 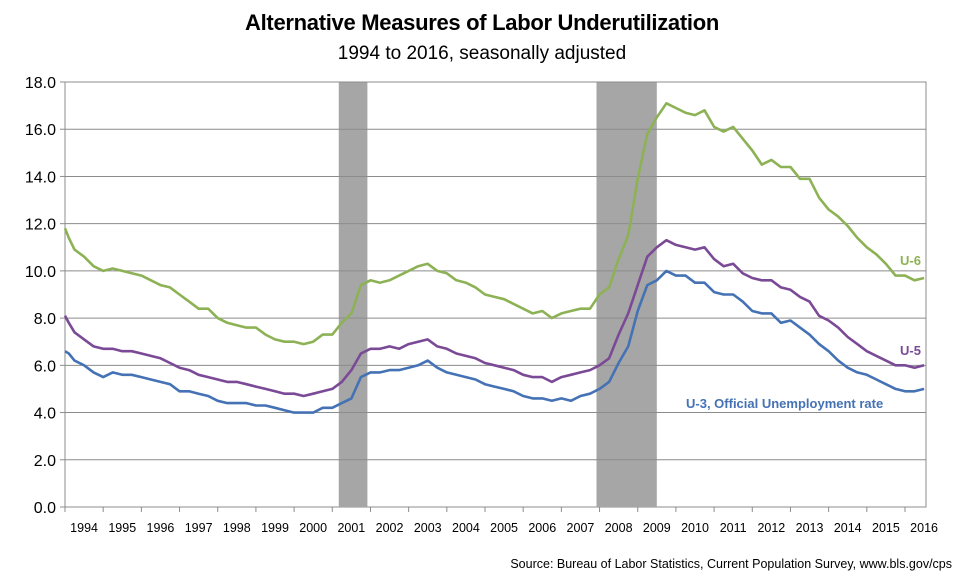 What do you see at coordinates (695, 528) in the screenshot?
I see `x-tick-label: 2010` at bounding box center [695, 528].